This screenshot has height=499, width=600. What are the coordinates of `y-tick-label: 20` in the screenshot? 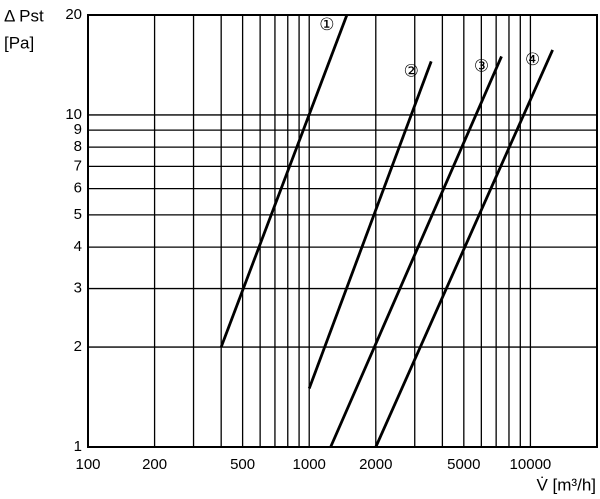 It's located at (73, 14).